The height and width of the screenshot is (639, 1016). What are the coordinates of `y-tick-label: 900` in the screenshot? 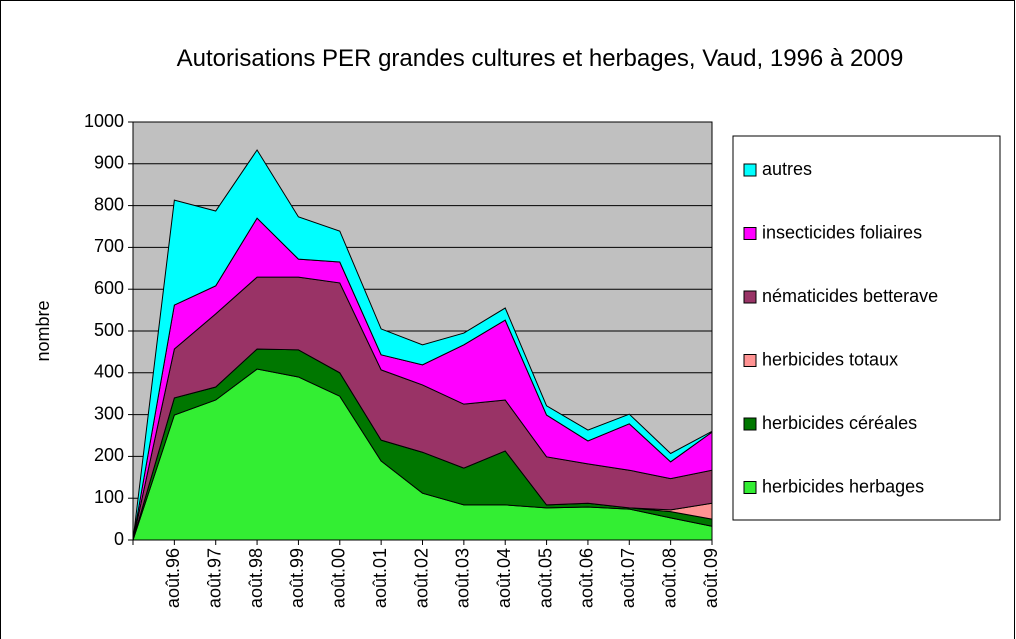 It's located at (109, 163).